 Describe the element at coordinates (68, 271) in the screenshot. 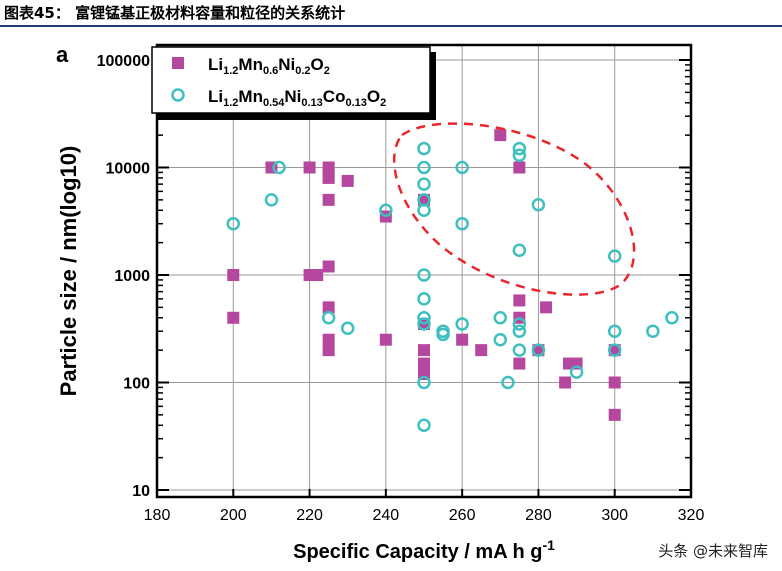

I see `y-axis-label: Particle size / nm(log10)` at that location.